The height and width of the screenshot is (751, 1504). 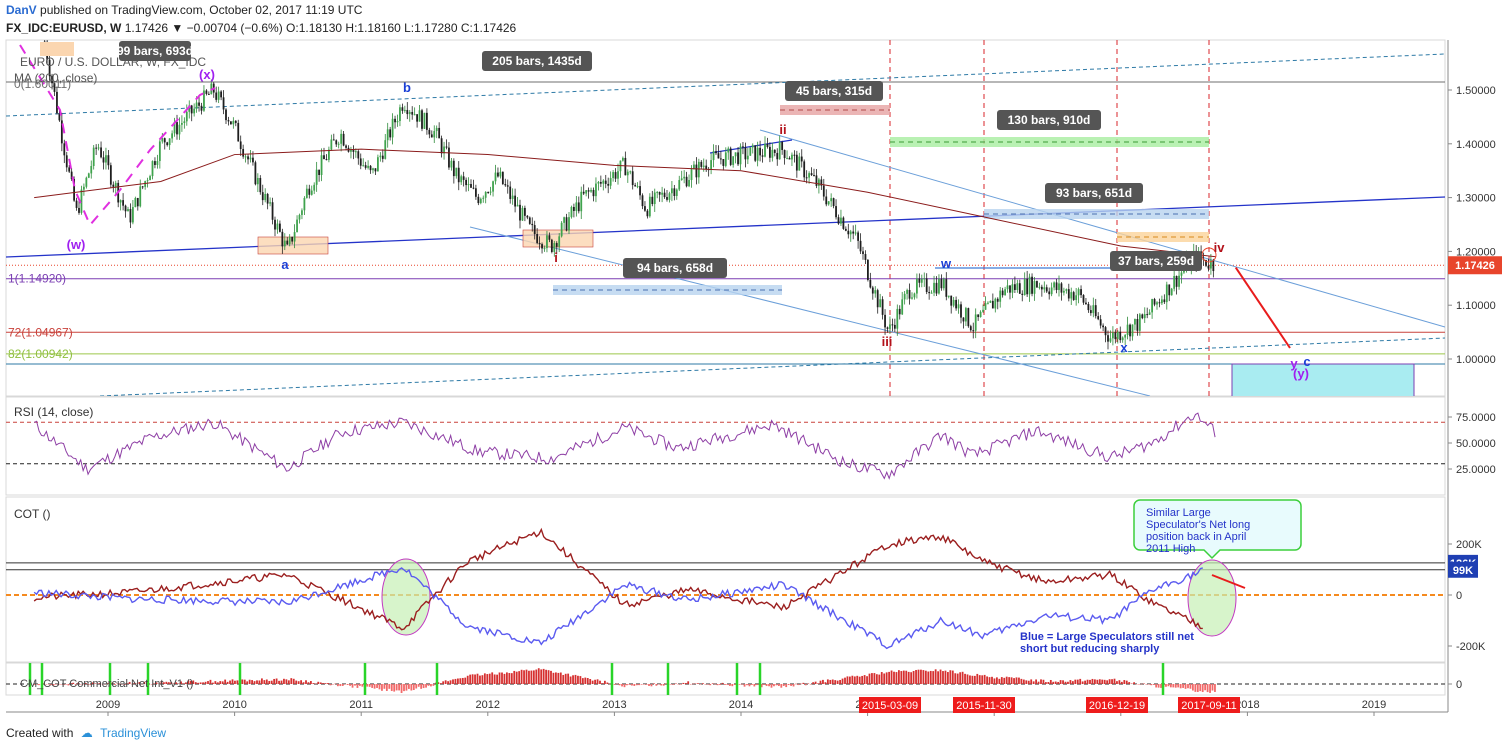 What do you see at coordinates (55, 78) in the screenshot?
I see `ma-legend-label: MA (200, close)` at bounding box center [55, 78].